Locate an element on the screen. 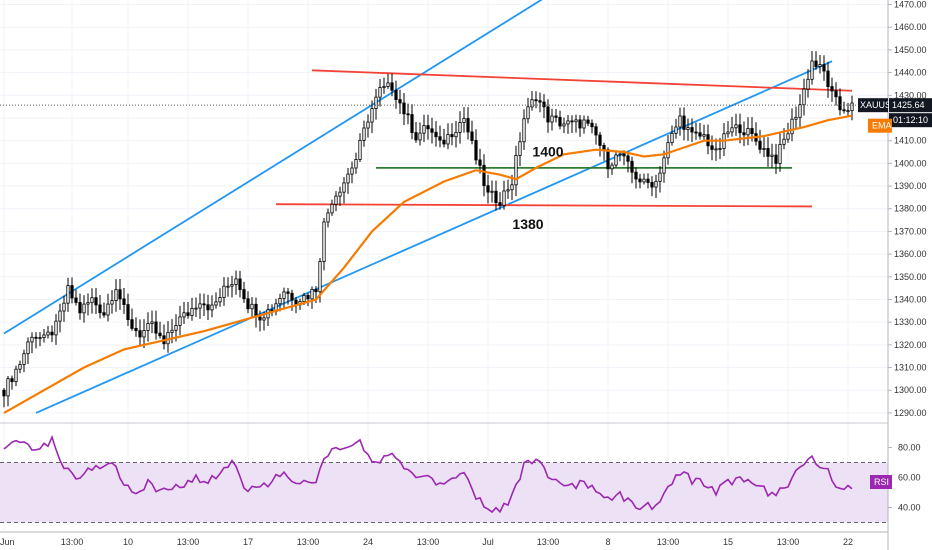 This screenshot has width=932, height=550. rsi-label: RSI is located at coordinates (881, 482).